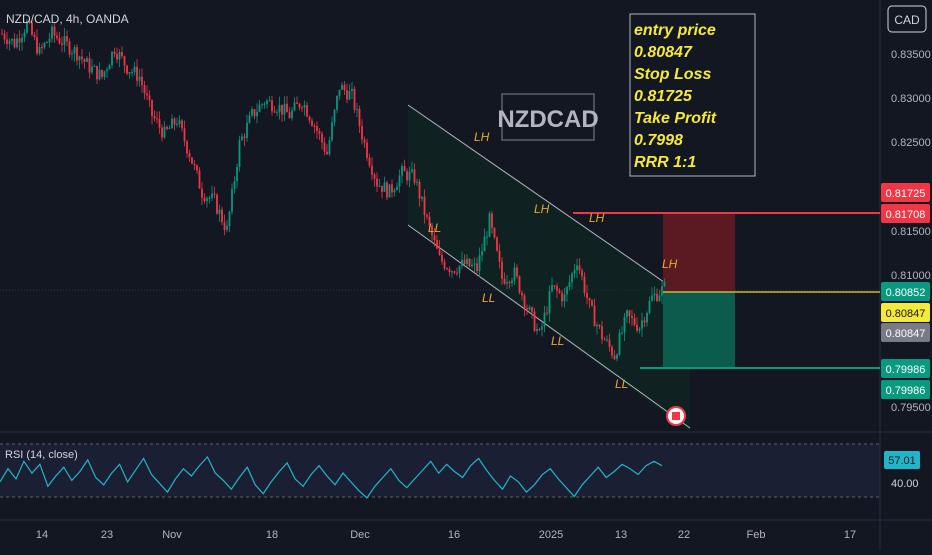 This screenshot has height=555, width=932. What do you see at coordinates (699, 330) in the screenshot?
I see `take-profit-zone` at bounding box center [699, 330].